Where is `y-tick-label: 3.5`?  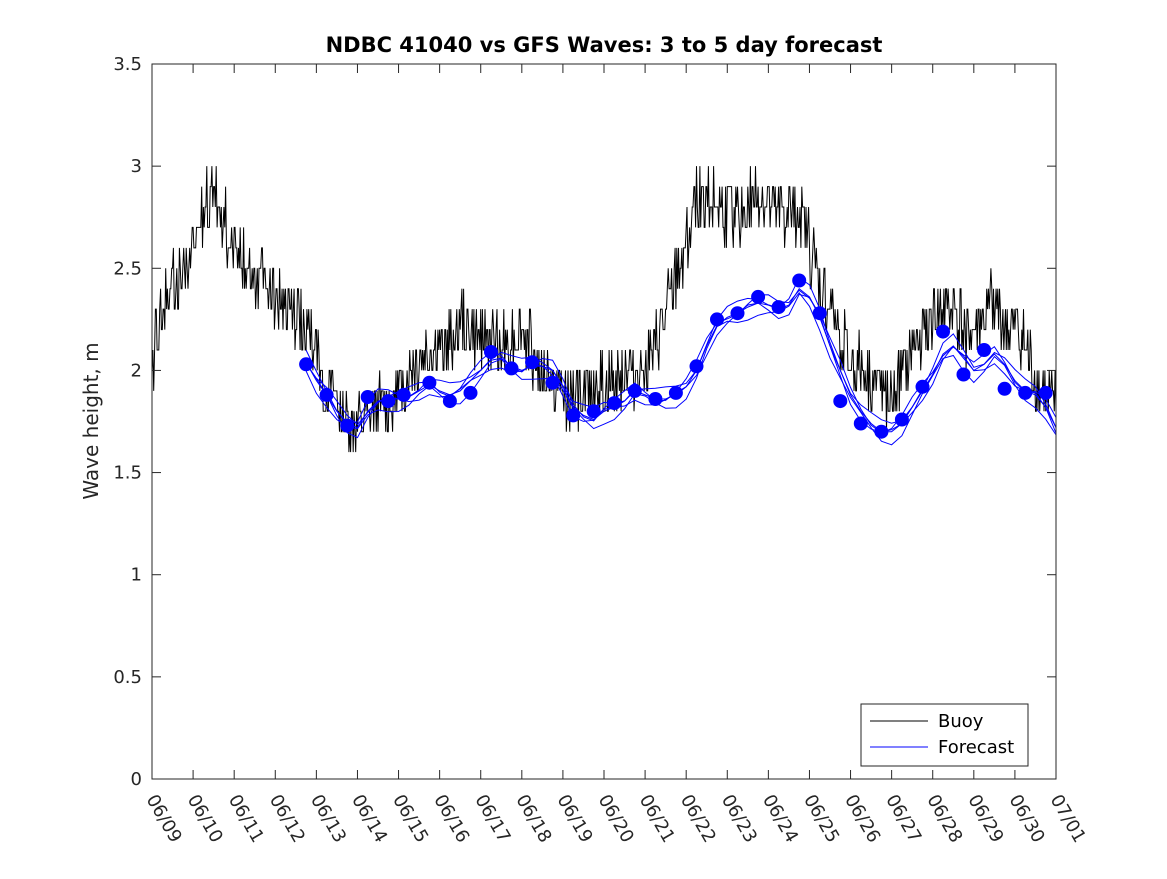 y-tick-label: 3.5 is located at coordinates (127, 64).